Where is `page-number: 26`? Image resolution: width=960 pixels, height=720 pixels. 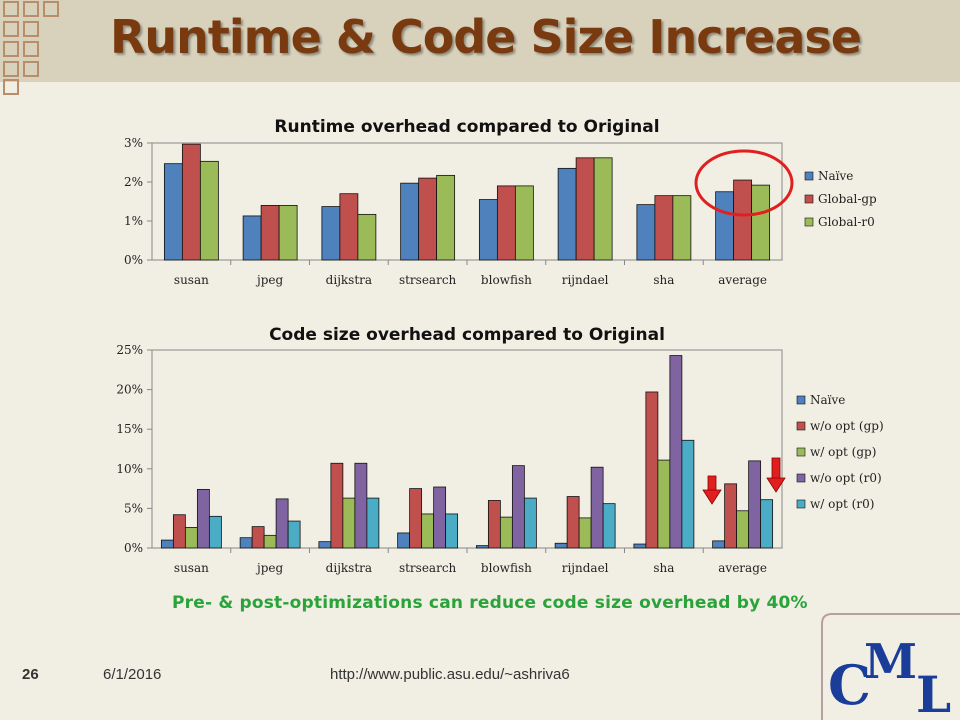 page-number: 26 is located at coordinates (30, 674).